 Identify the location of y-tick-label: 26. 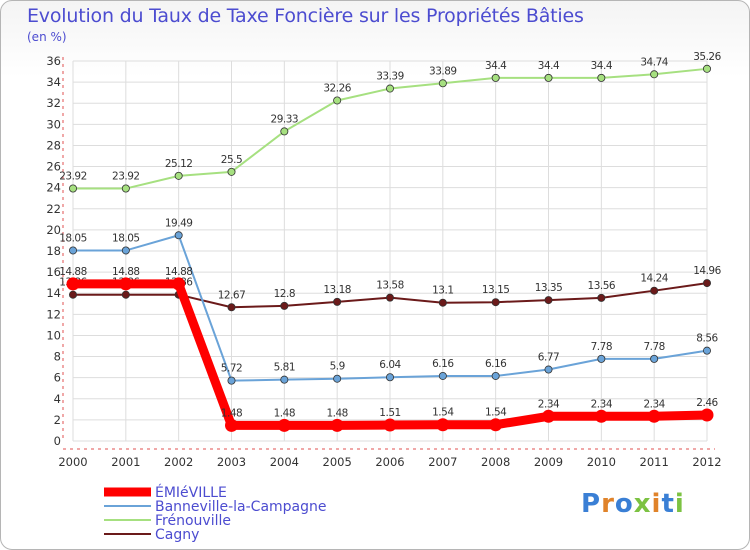
(53, 167).